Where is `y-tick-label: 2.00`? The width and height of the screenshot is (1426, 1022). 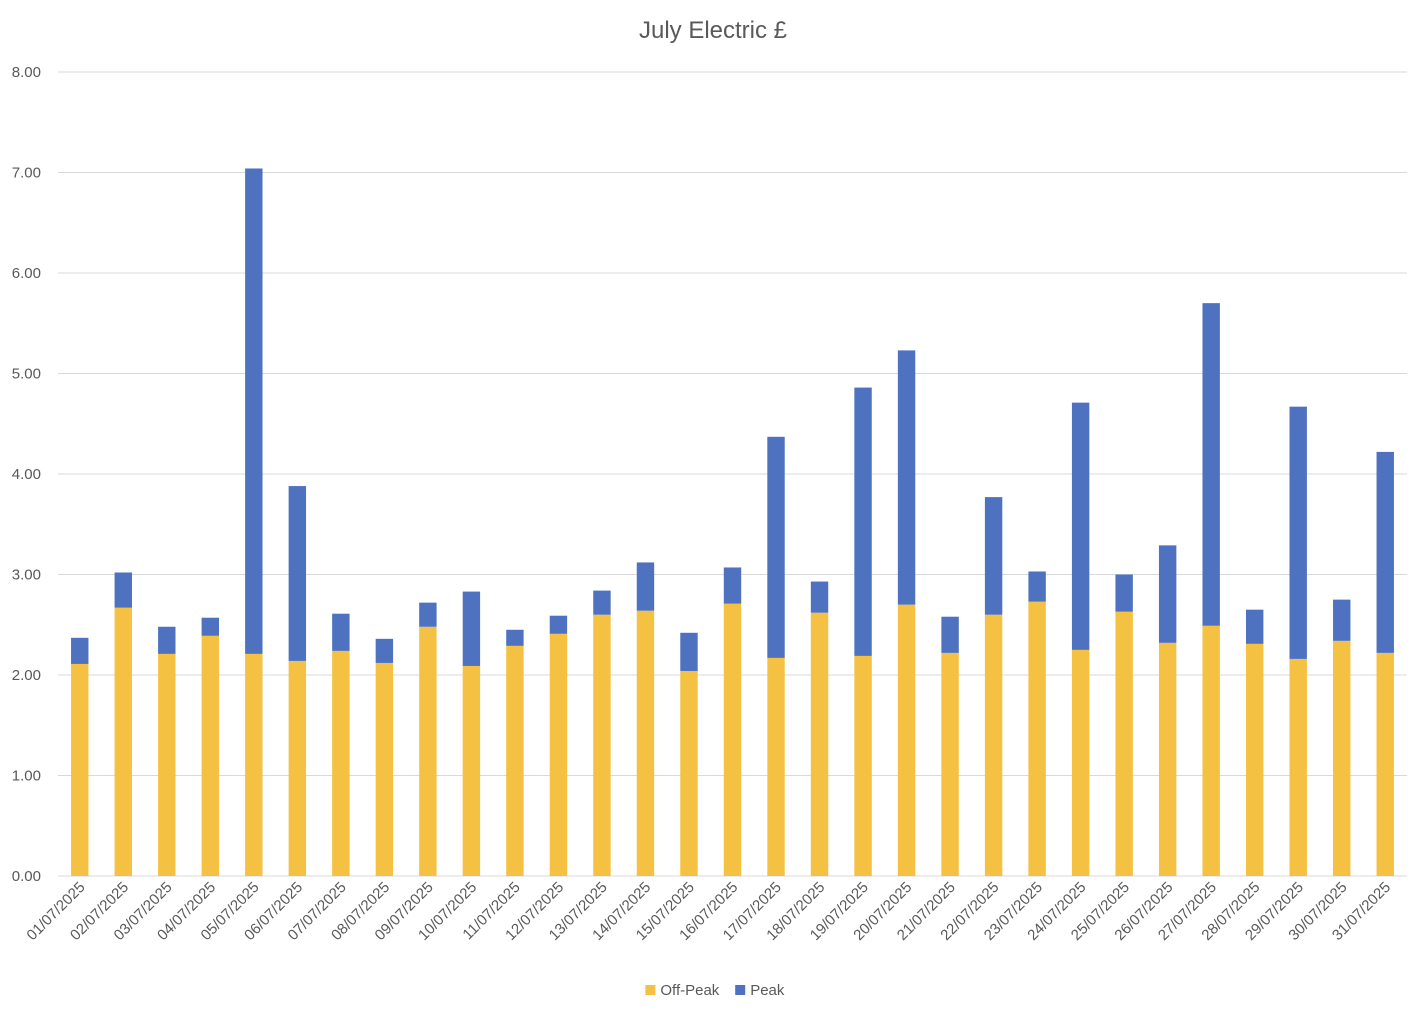 y-tick-label: 2.00 is located at coordinates (26, 675).